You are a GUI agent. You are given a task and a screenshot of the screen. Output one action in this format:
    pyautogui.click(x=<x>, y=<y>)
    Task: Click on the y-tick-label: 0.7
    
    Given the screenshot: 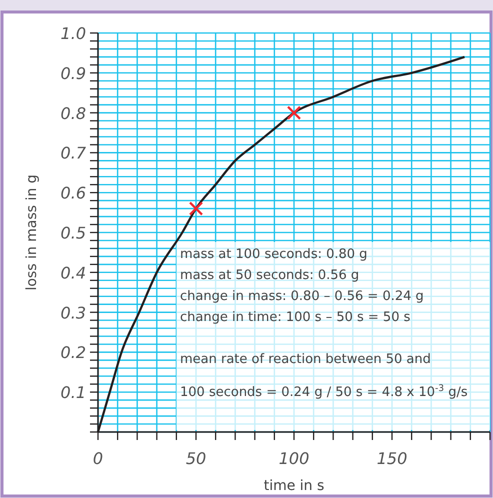 What is the action you would take?
    pyautogui.click(x=73, y=153)
    